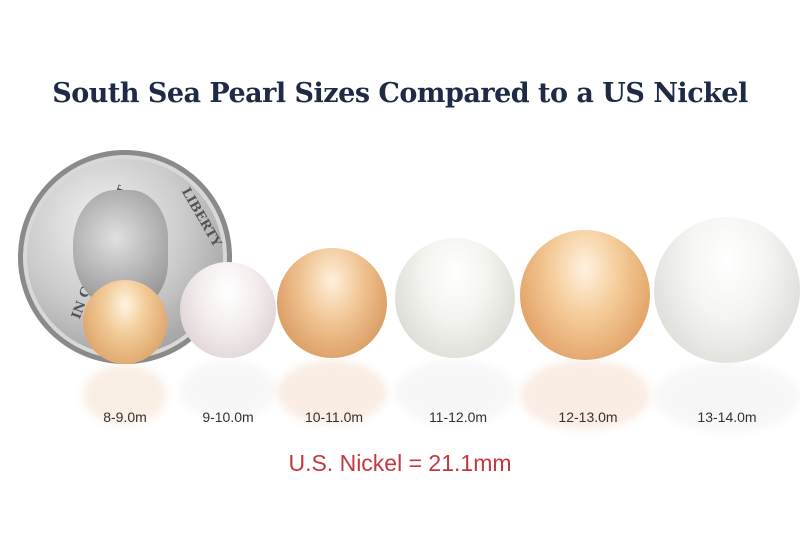 The width and height of the screenshot is (800, 534). What do you see at coordinates (334, 417) in the screenshot?
I see `pearl-size-label: 10-11.0m` at bounding box center [334, 417].